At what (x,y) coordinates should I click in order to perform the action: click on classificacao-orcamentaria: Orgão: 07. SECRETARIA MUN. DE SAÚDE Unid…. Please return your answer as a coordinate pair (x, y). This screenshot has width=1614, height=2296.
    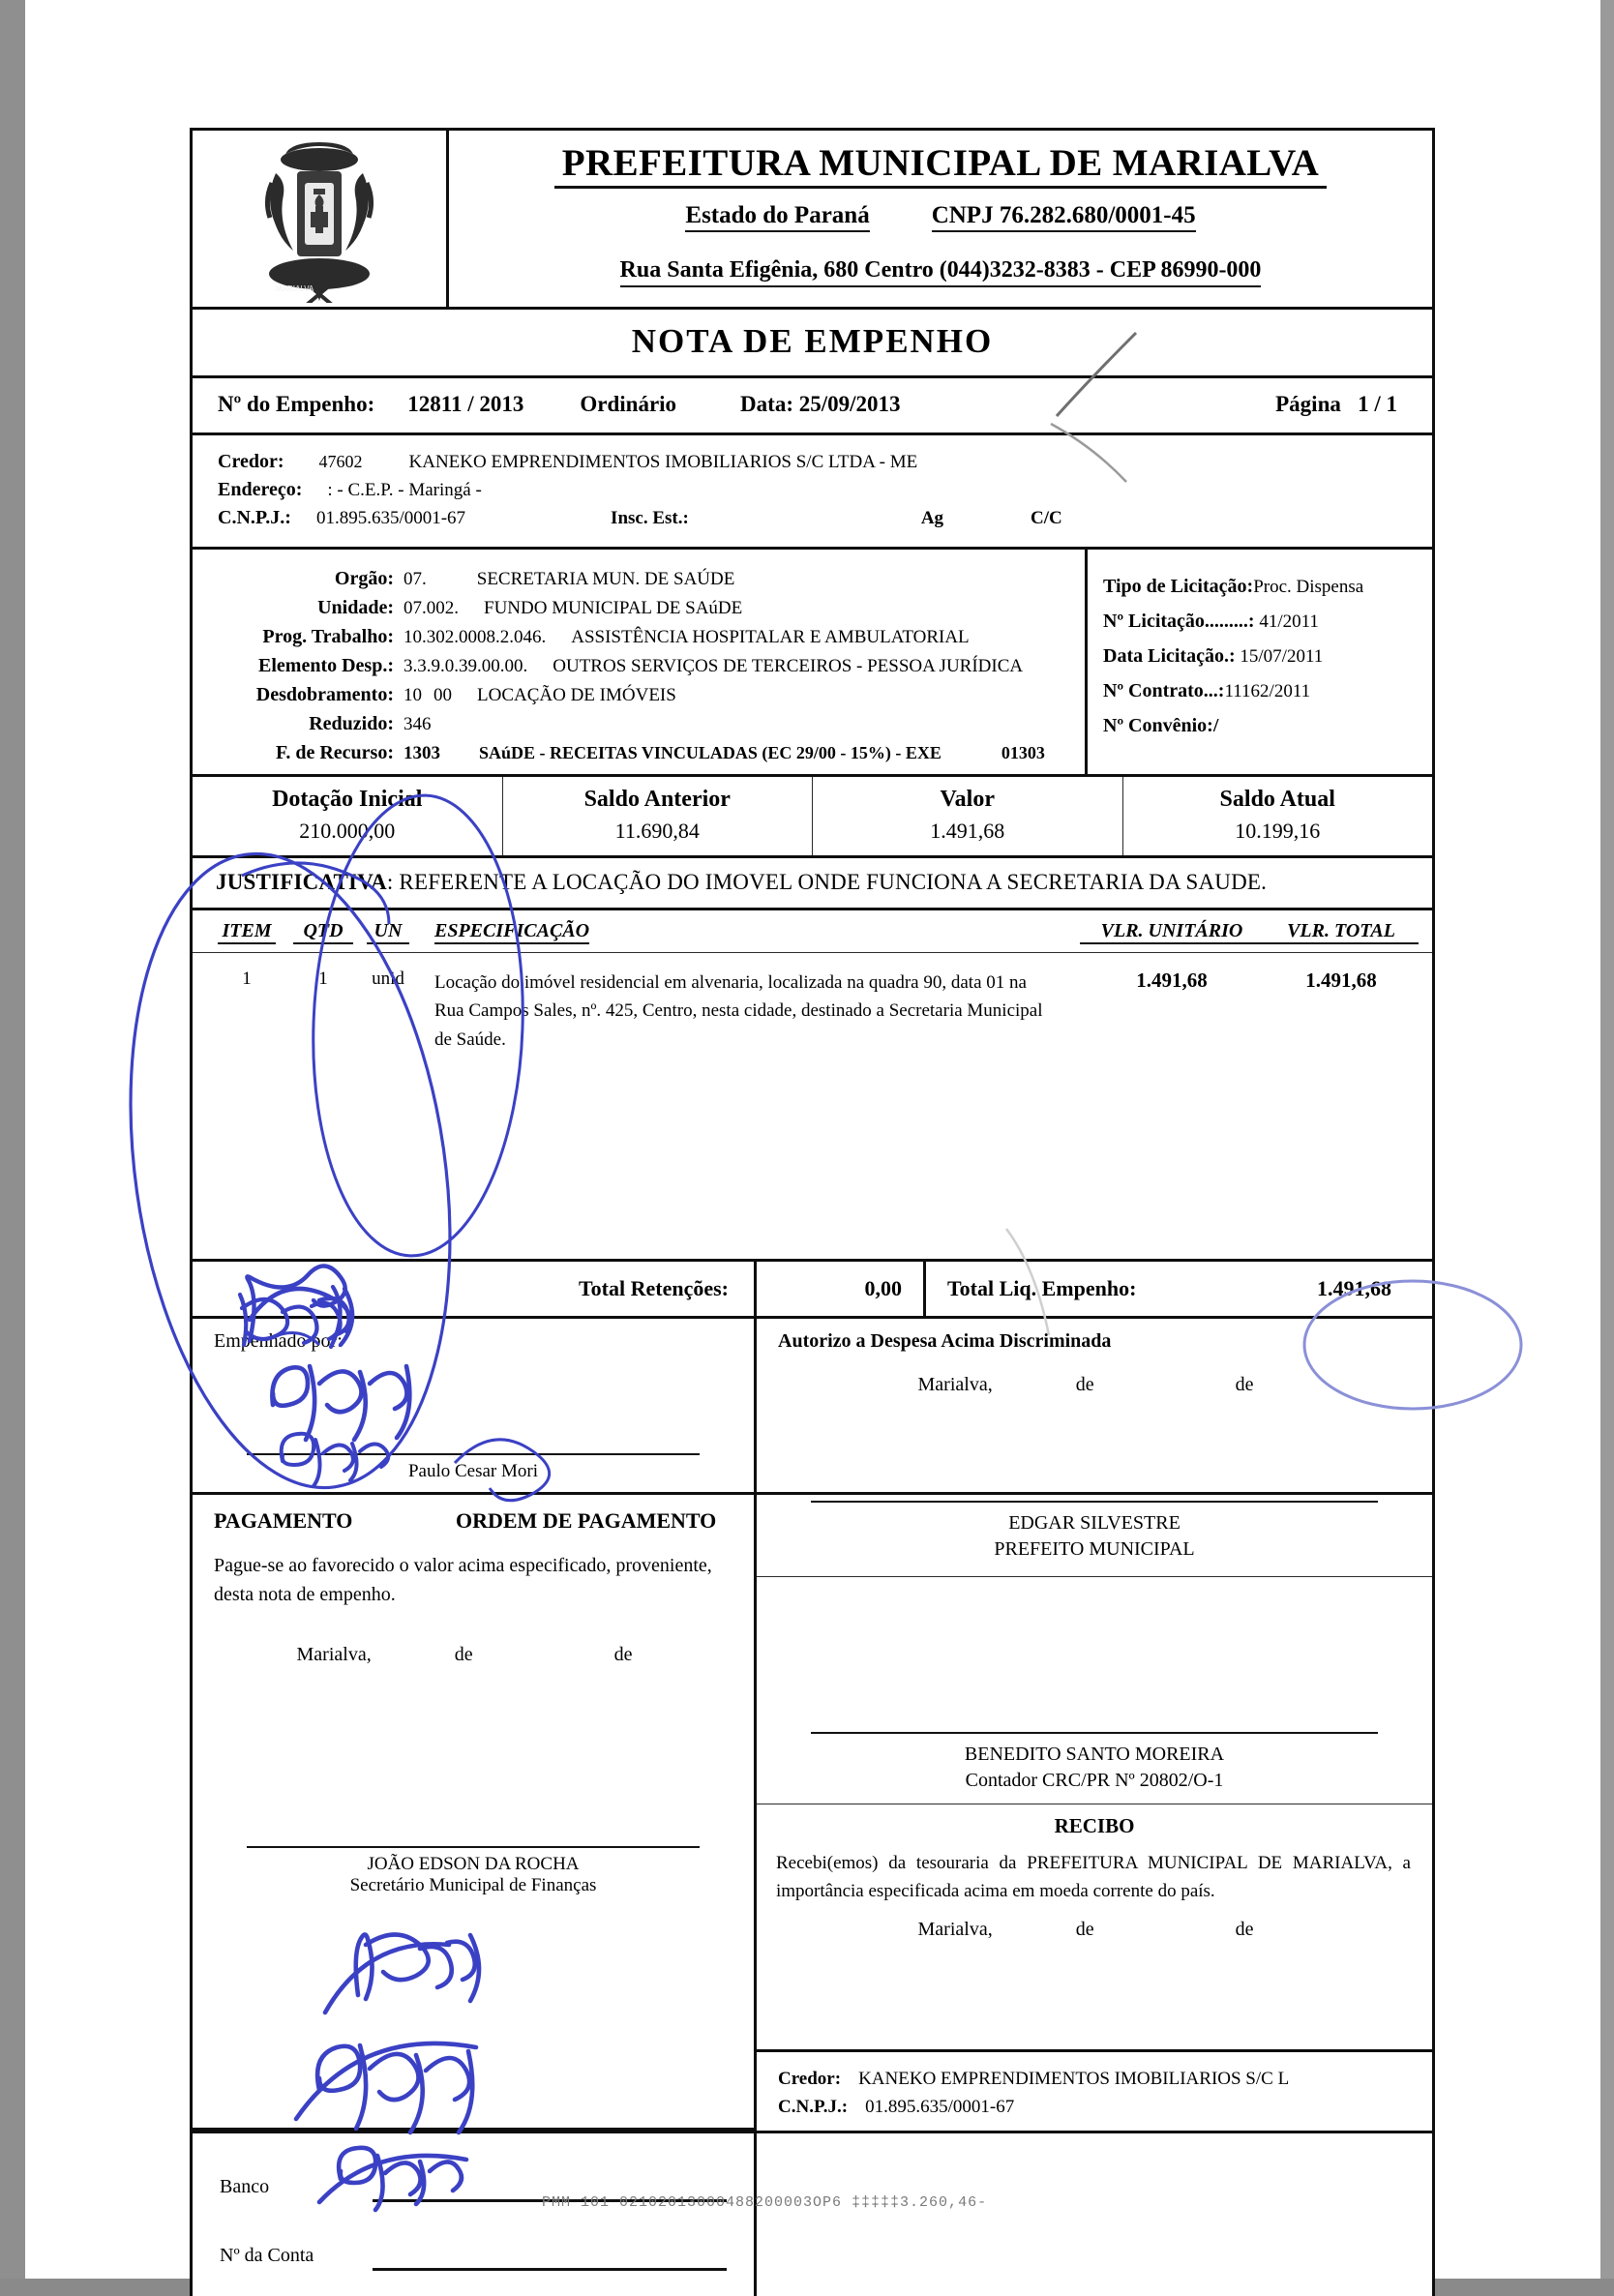
    Looking at the image, I should click on (639, 662).